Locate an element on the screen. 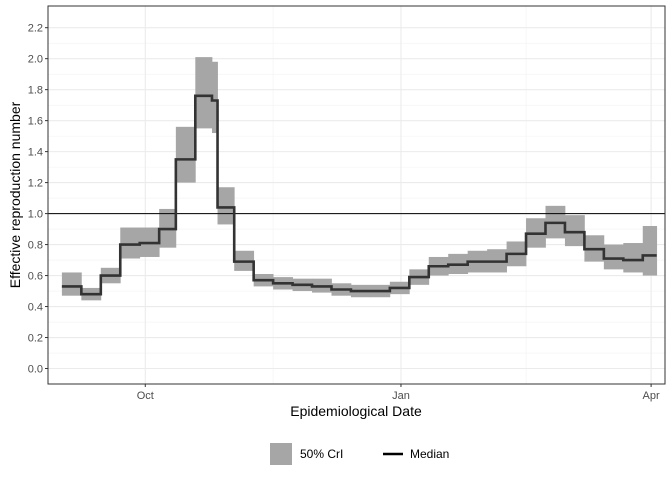  y-tick-label: 2.2 is located at coordinates (35, 29).